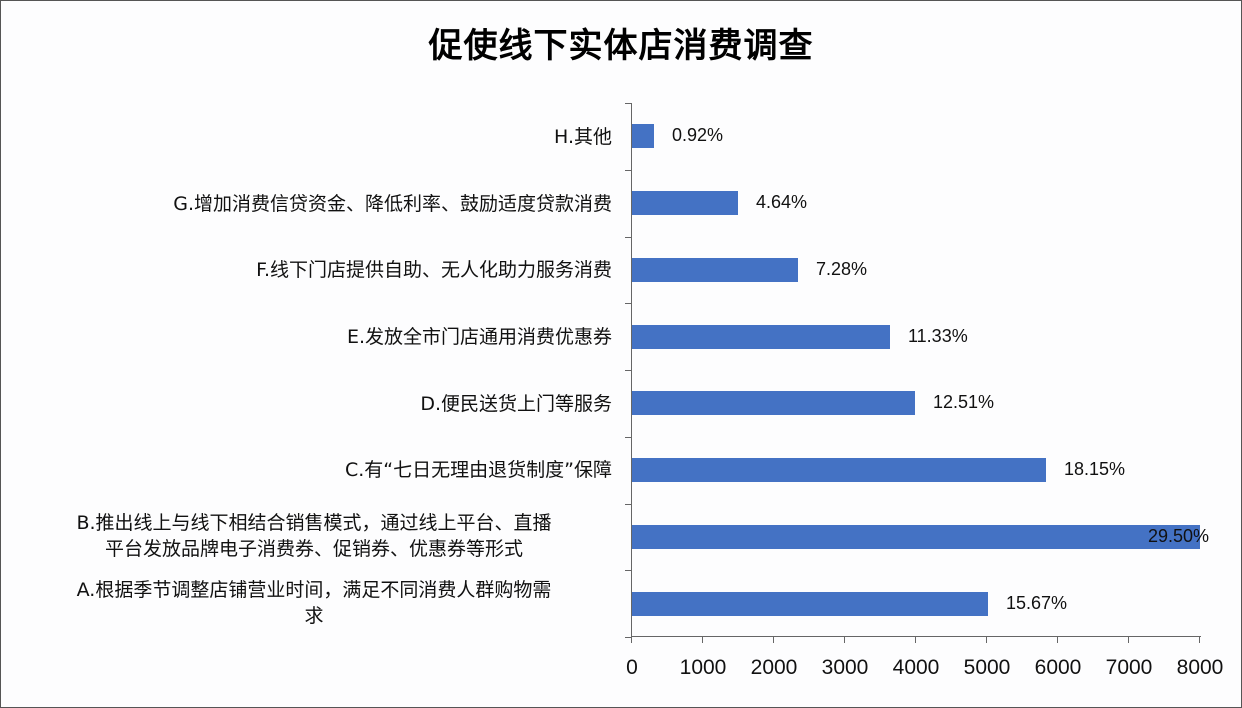 This screenshot has height=708, width=1242. What do you see at coordinates (845, 667) in the screenshot?
I see `x-axis-tick-label: 3000` at bounding box center [845, 667].